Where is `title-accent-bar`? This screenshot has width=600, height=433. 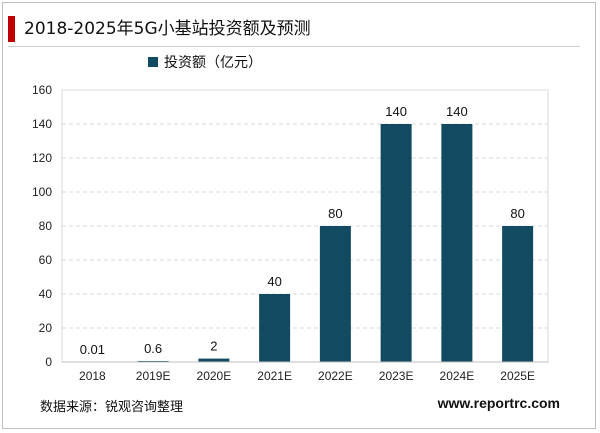 title-accent-bar is located at coordinates (11, 29).